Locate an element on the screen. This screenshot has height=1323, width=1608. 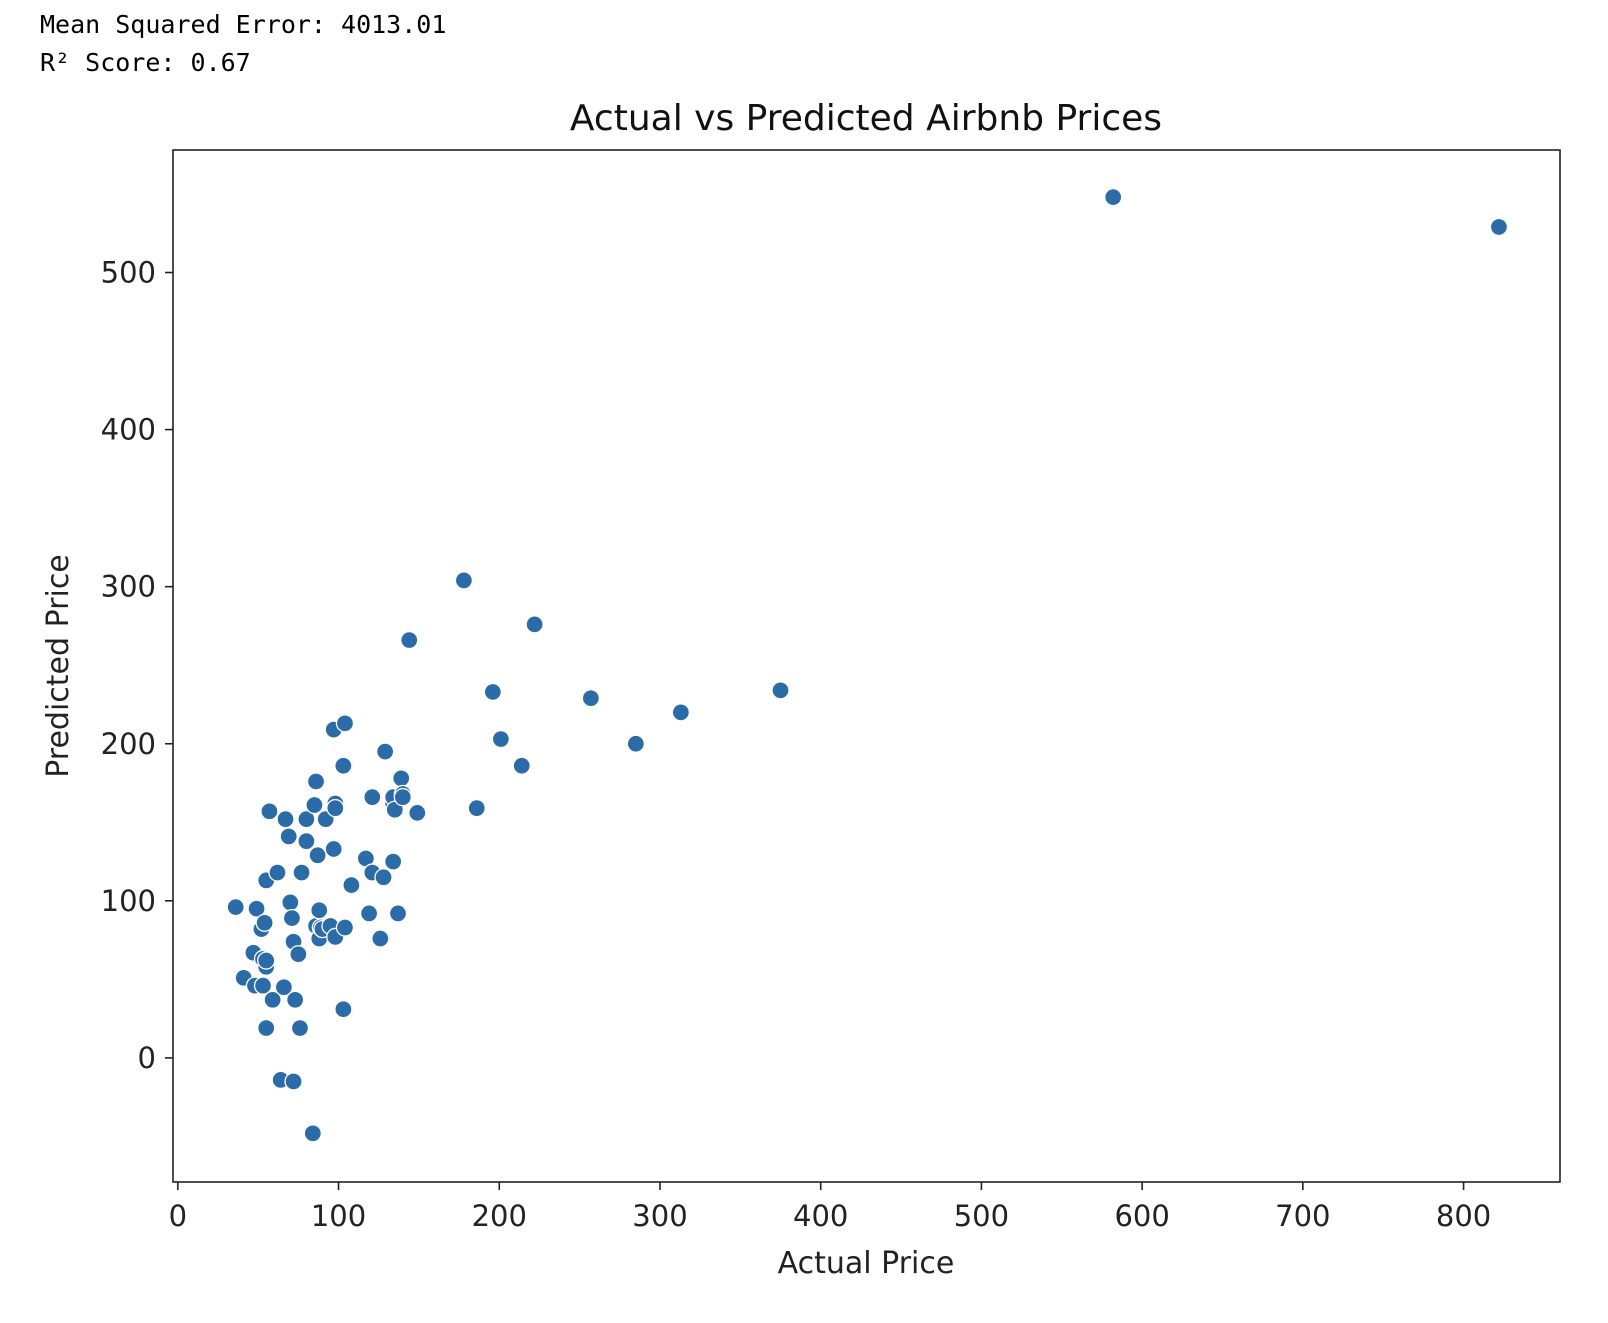
x-tick-label: 800 is located at coordinates (1463, 1216).